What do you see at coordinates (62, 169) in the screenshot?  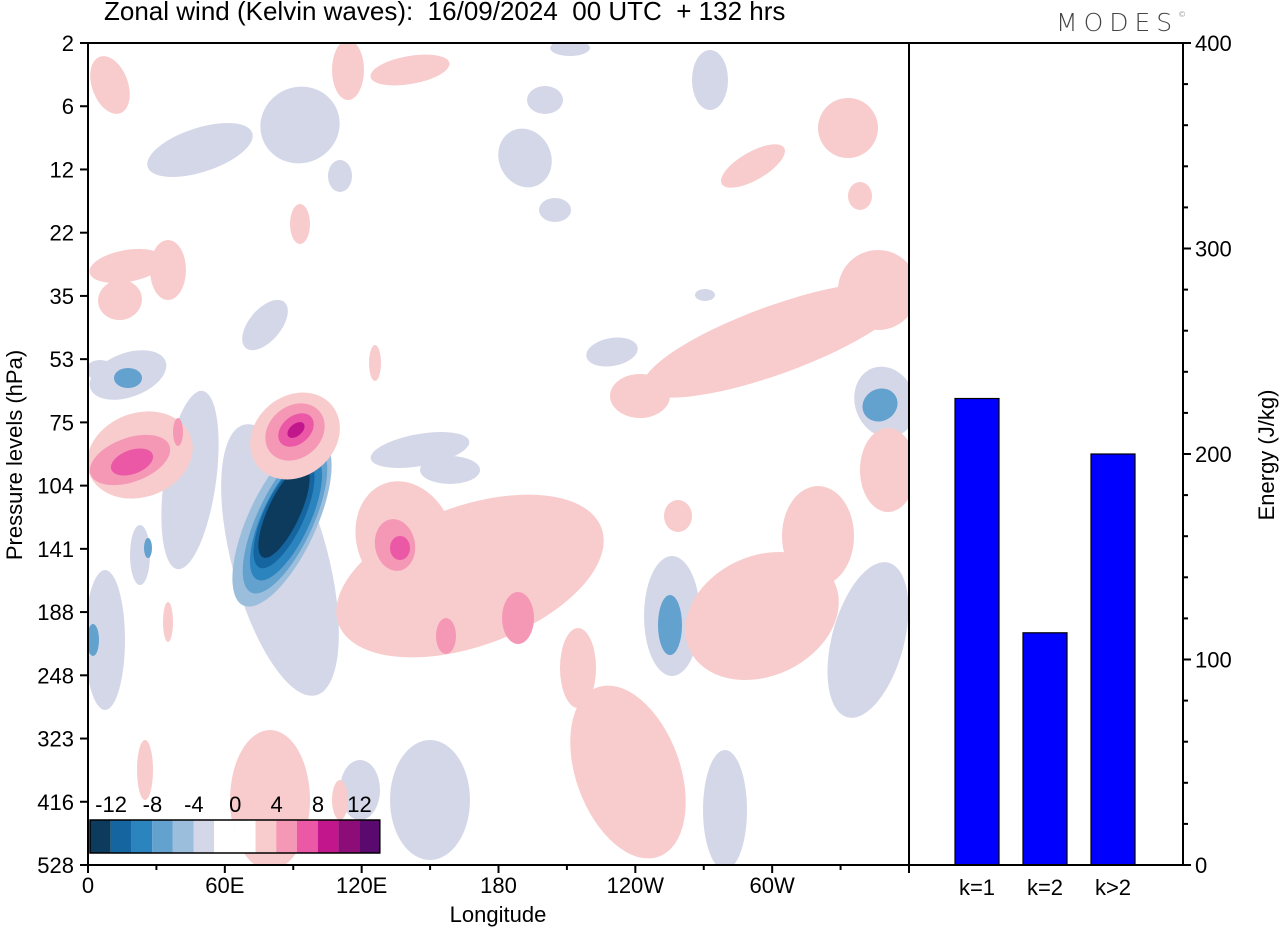 I see `y-tick-label: 12` at bounding box center [62, 169].